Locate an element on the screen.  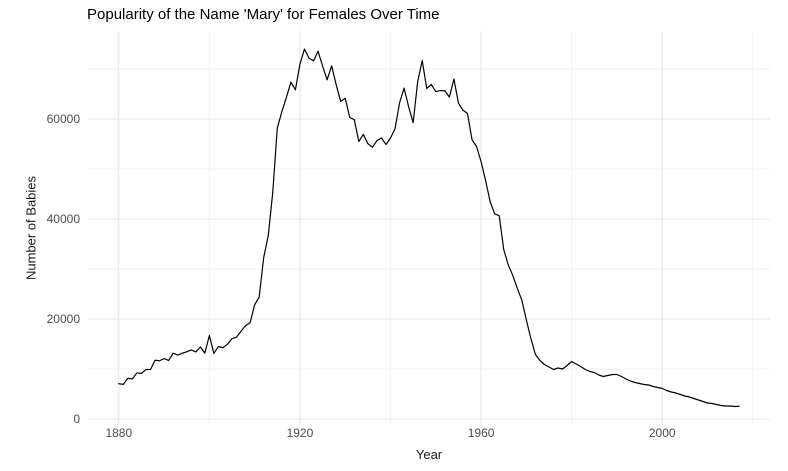
x-axis-title: Year is located at coordinates (429, 454).